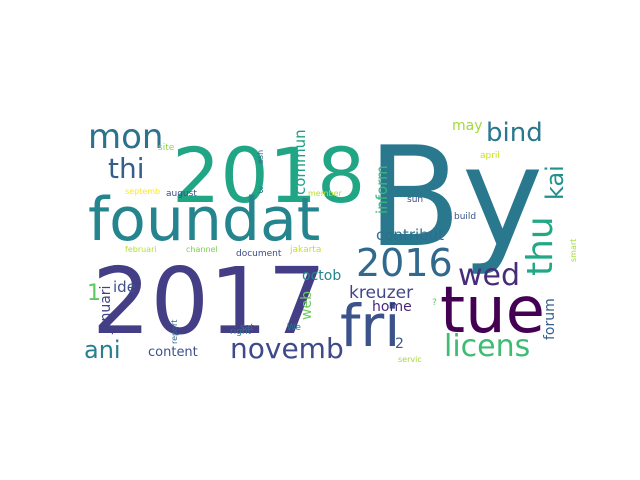 The height and width of the screenshot is (480, 640). Describe the element at coordinates (382, 189) in the screenshot. I see `word-inform: inform` at that location.